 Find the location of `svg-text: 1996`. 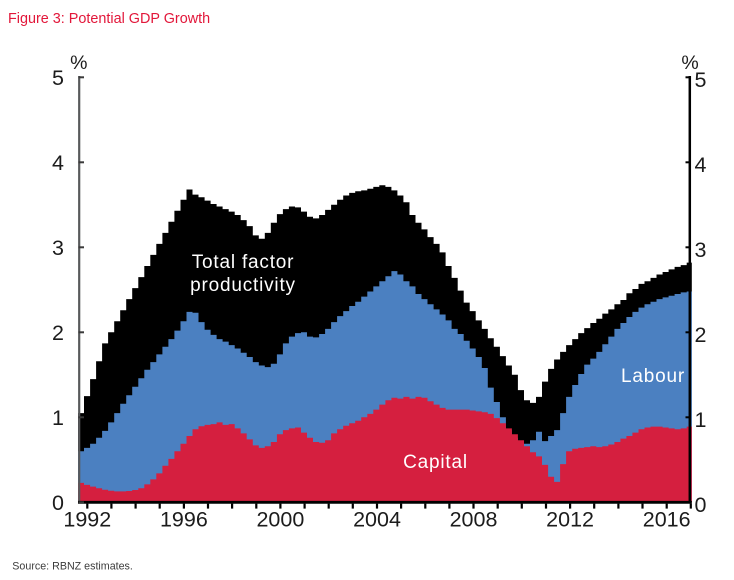

svg-text: 1996 is located at coordinates (184, 520).